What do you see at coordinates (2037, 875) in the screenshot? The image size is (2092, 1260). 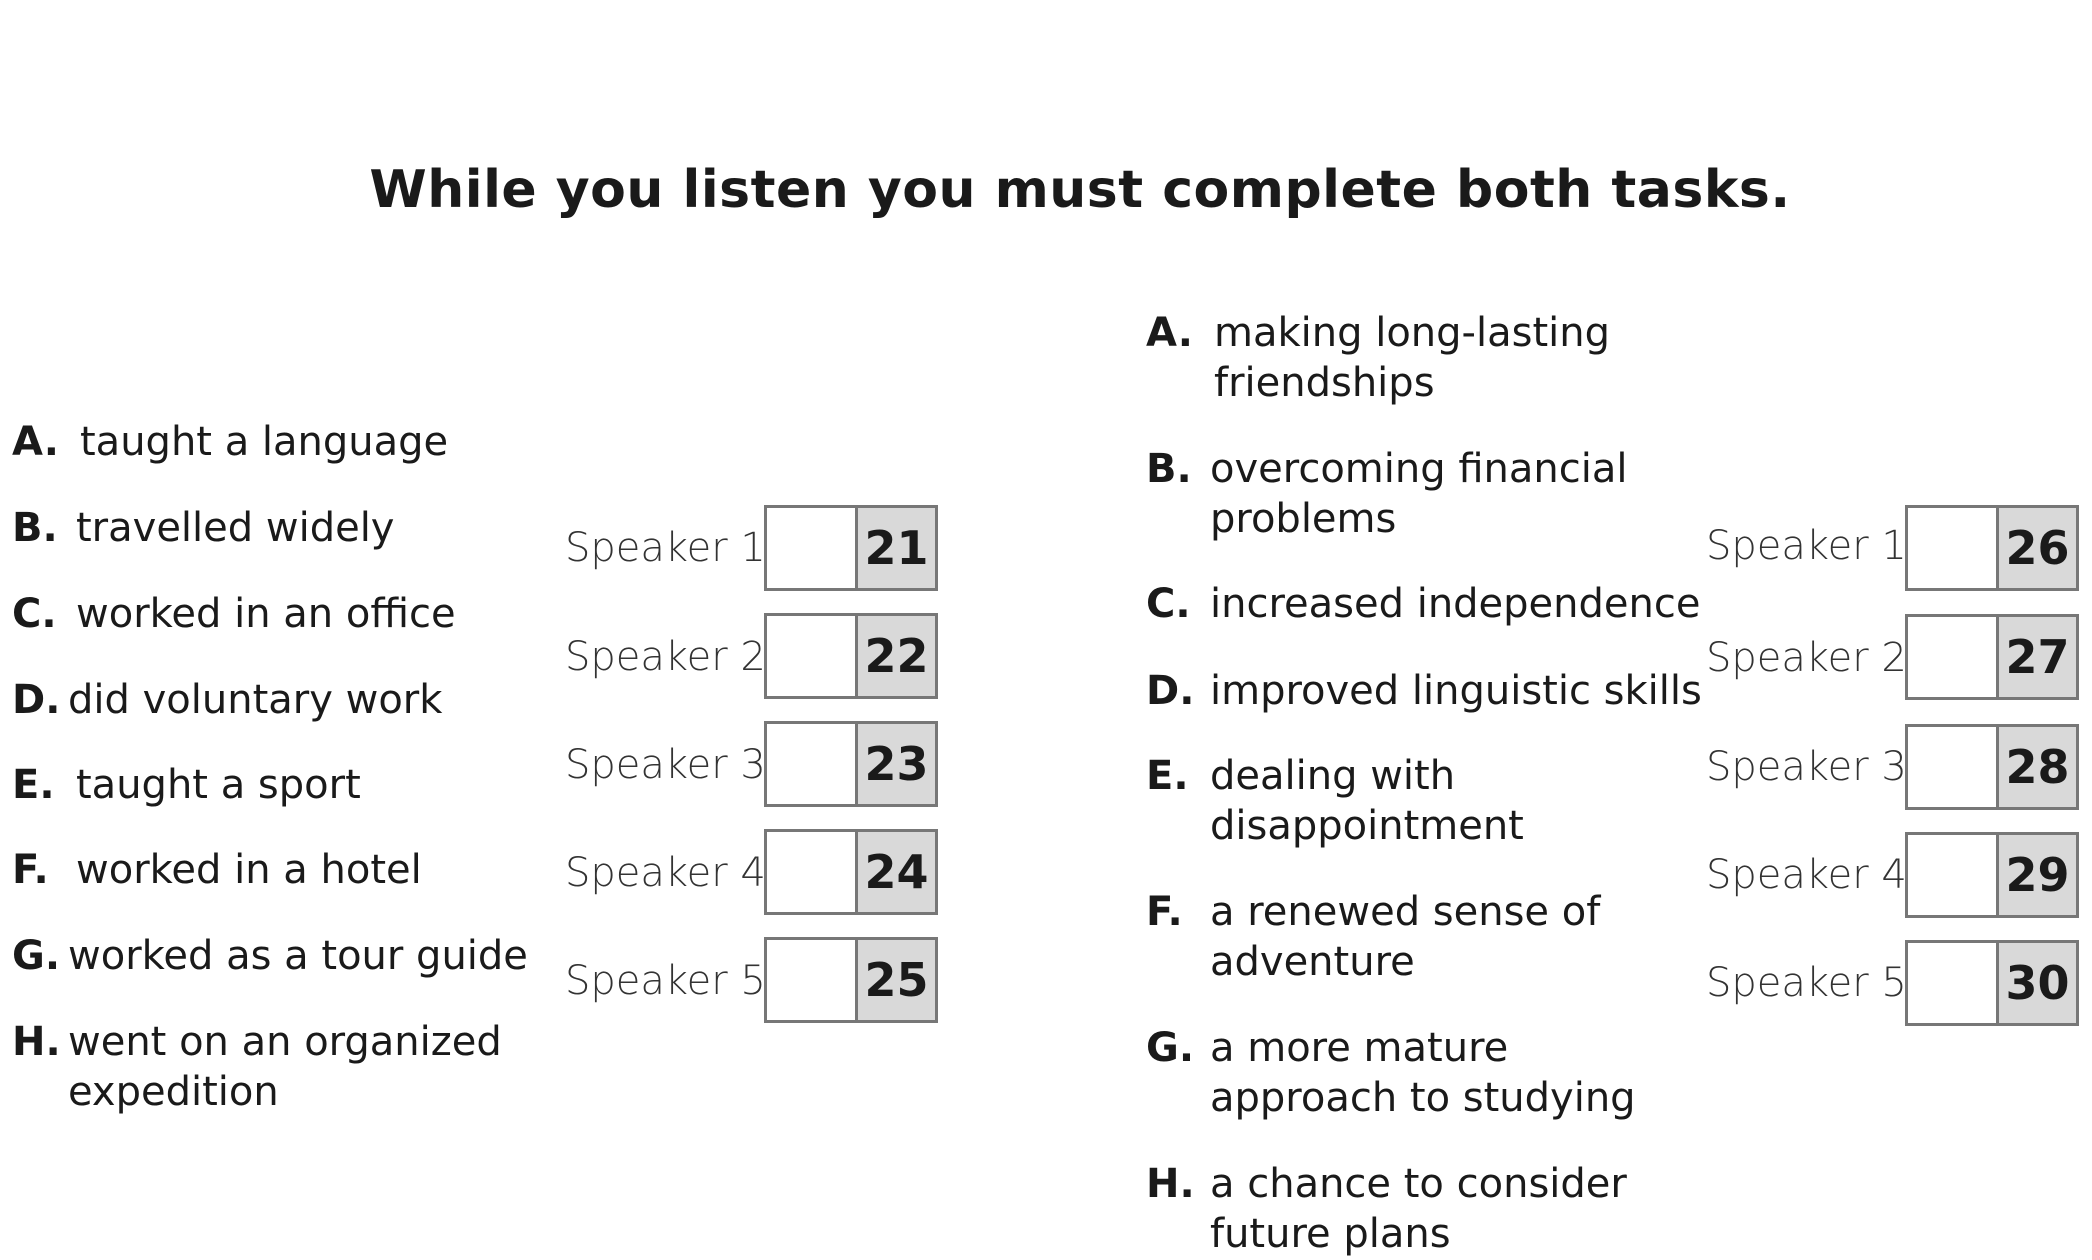 I see `question-number: 29` at bounding box center [2037, 875].